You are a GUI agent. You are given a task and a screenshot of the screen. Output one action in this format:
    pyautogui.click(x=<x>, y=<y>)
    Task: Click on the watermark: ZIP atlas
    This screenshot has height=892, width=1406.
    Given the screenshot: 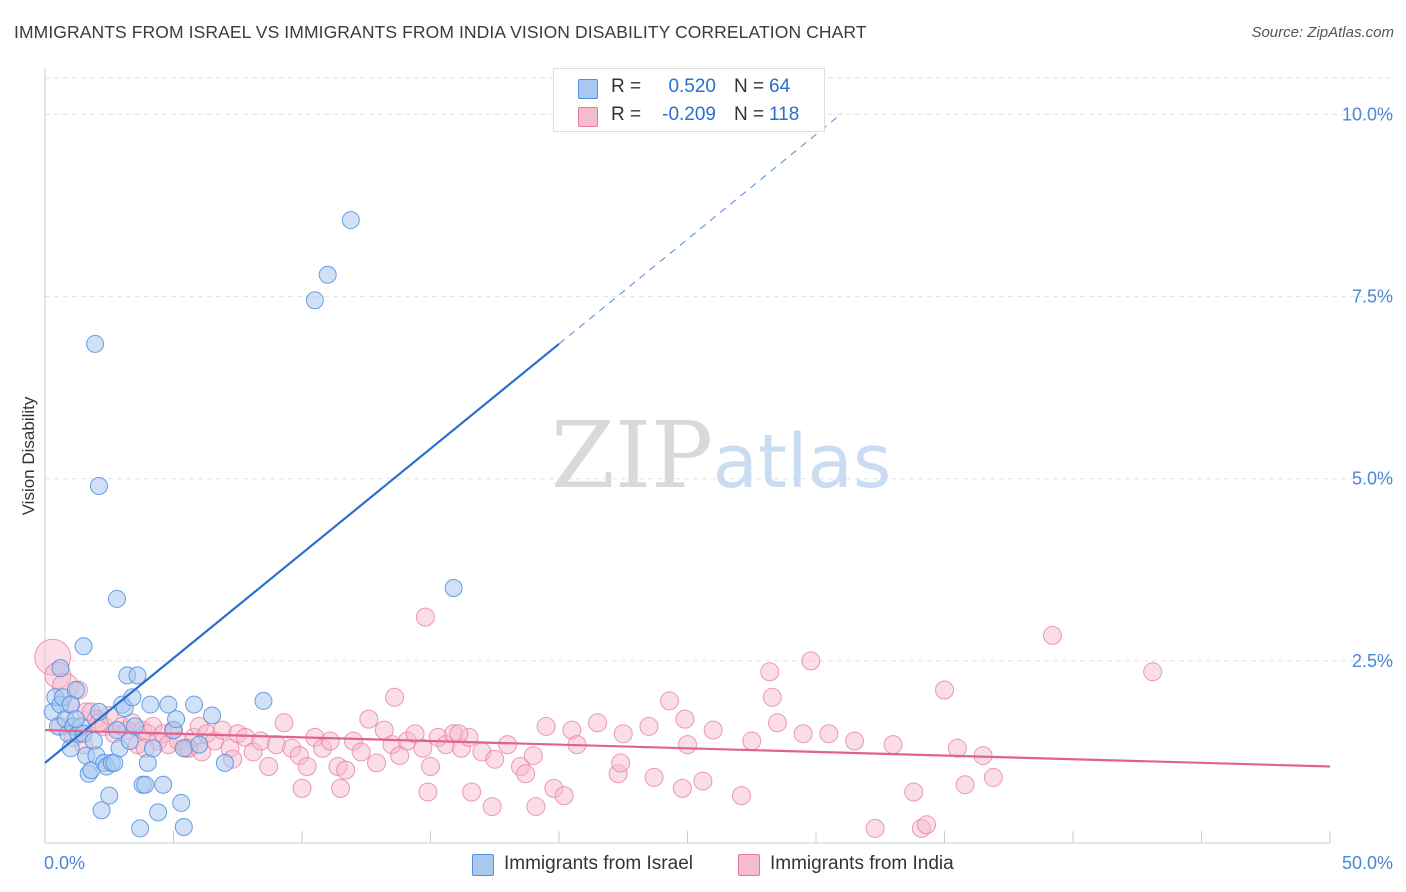 What is the action you would take?
    pyautogui.click(x=721, y=455)
    